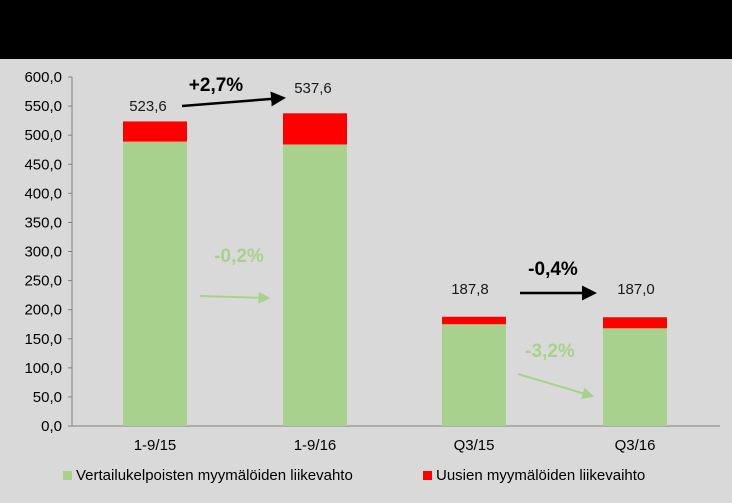 This screenshot has height=503, width=732. I want to click on x-tick-label: 1-9/16, so click(315, 445).